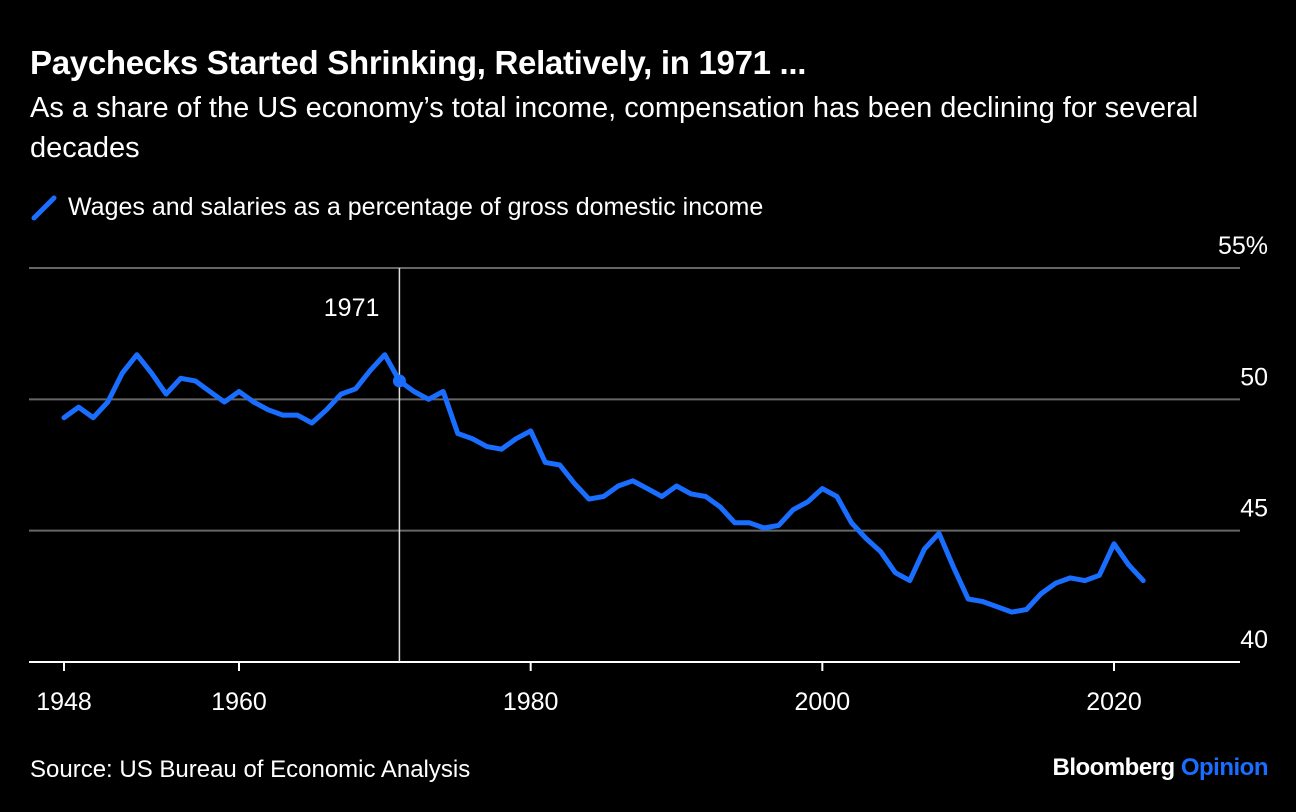 Image resolution: width=1296 pixels, height=812 pixels. What do you see at coordinates (250, 769) in the screenshot?
I see `source-note: Source: US Bureau of Economic Analysis` at bounding box center [250, 769].